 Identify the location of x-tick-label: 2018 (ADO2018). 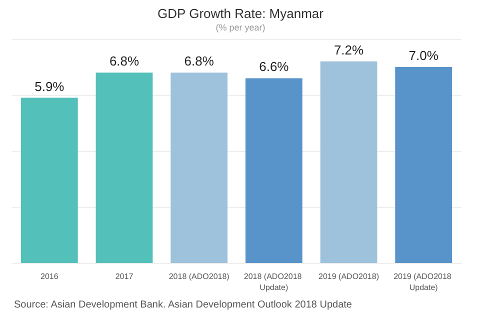
(199, 276).